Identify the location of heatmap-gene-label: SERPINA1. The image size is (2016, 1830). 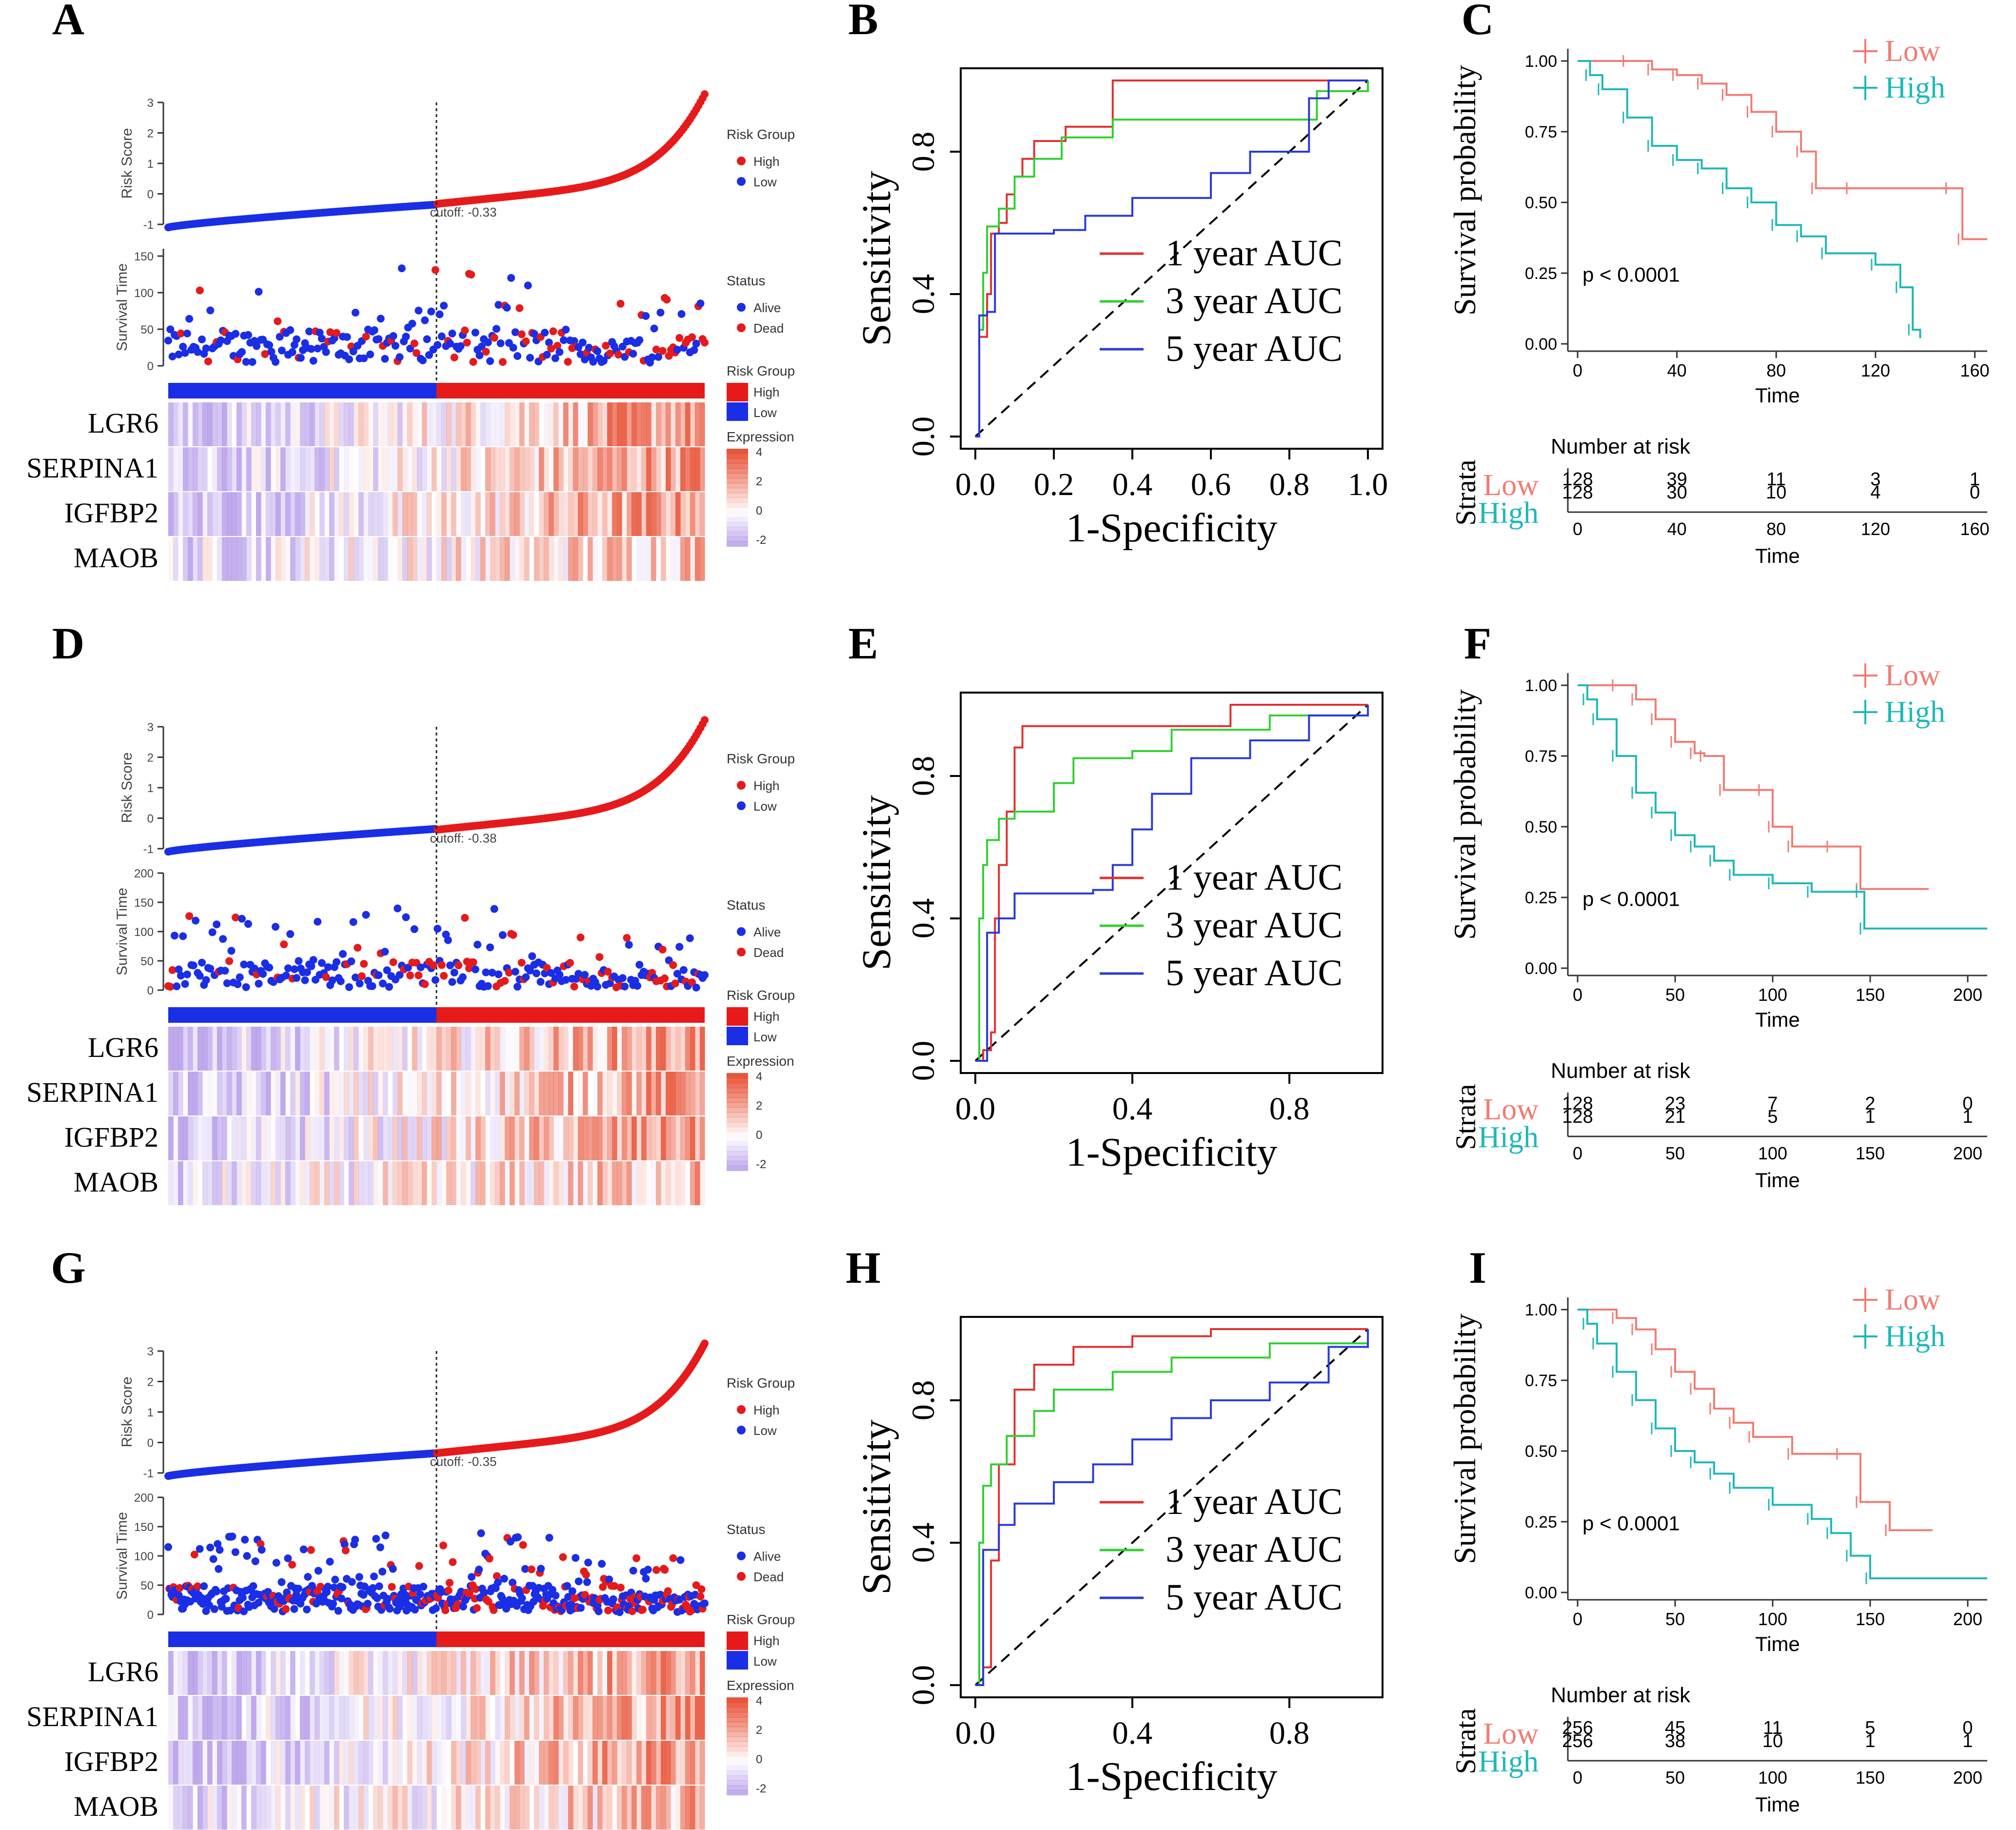
(92, 468).